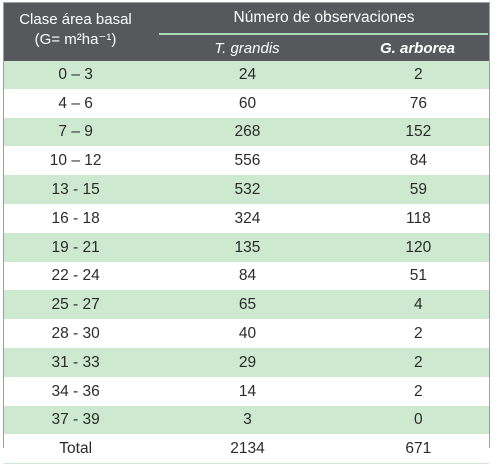  Describe the element at coordinates (76, 334) in the screenshot. I see `class-cell: 28 - 30` at that location.